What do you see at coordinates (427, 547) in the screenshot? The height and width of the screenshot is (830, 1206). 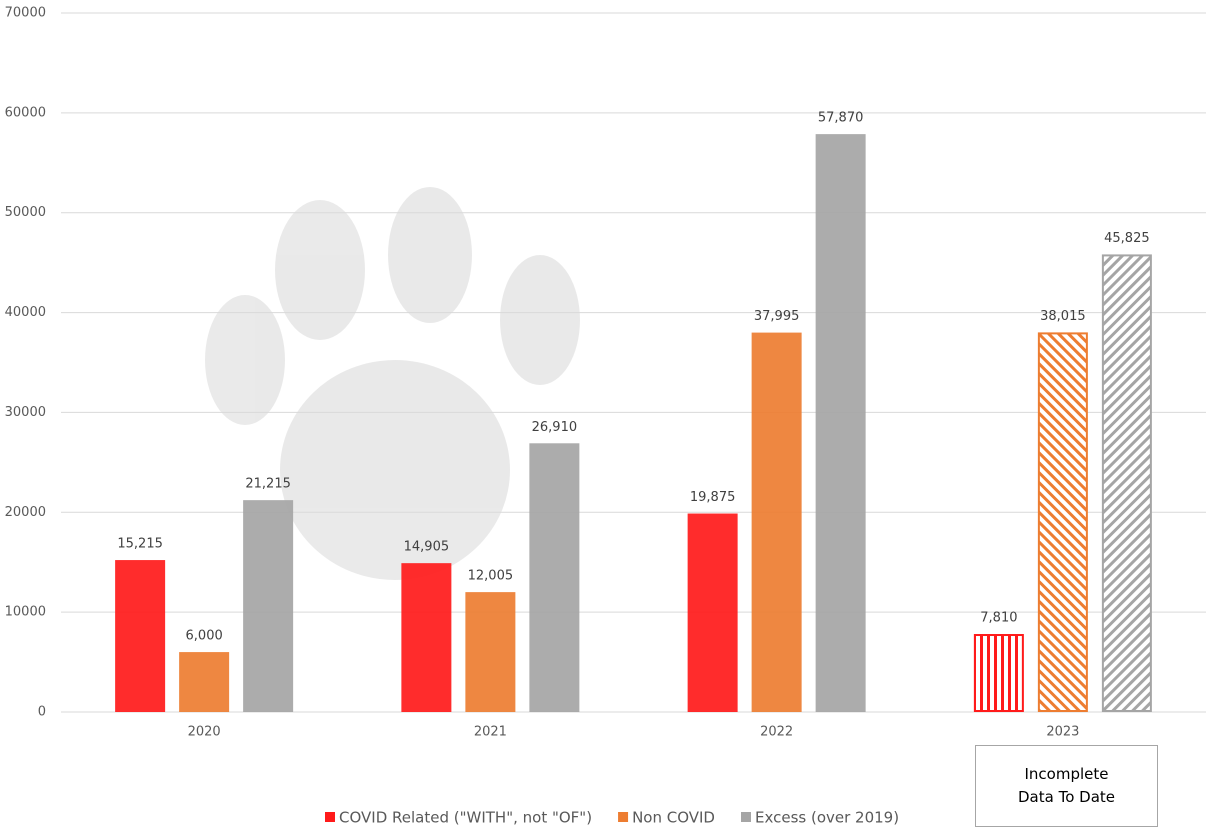 I see `value-label: 14,905` at bounding box center [427, 547].